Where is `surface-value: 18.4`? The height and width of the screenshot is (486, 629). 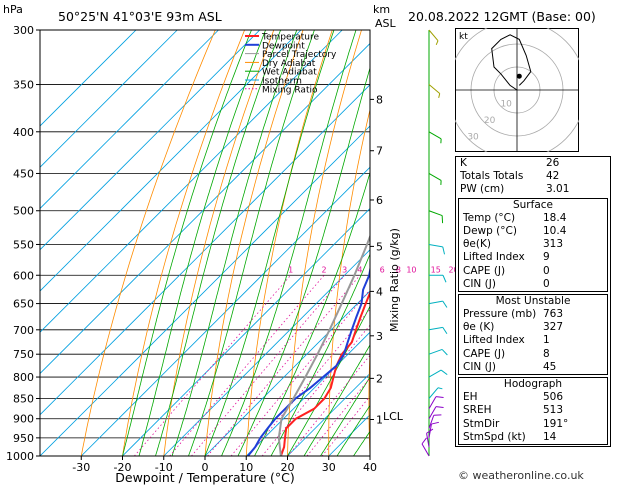
surface-value: 18.4 is located at coordinates (555, 217).